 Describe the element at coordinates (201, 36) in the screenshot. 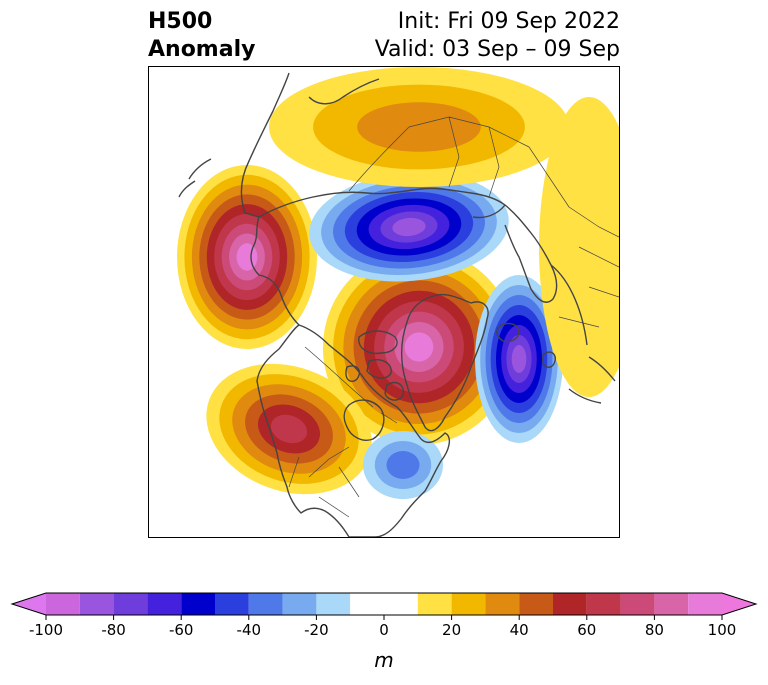

I see `title-left: H500 Anomaly` at that location.